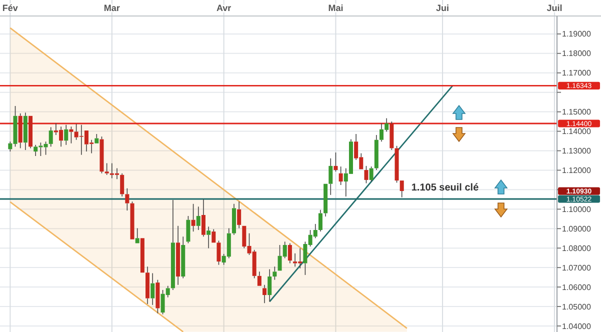  I want to click on x-tick-label: Fév, so click(10, 8).